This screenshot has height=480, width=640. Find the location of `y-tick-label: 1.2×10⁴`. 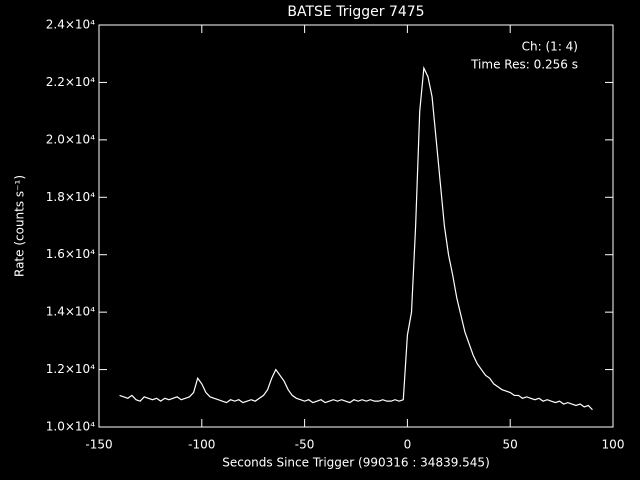

y-tick-label: 1.2×10⁴ is located at coordinates (70, 369).